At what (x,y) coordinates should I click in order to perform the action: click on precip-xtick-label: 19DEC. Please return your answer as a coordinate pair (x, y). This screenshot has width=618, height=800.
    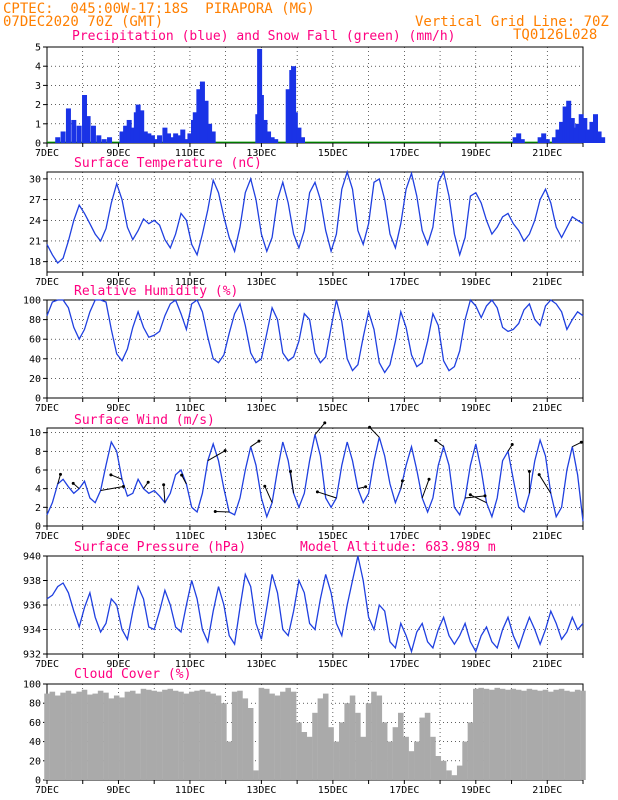
    Looking at the image, I should click on (476, 153).